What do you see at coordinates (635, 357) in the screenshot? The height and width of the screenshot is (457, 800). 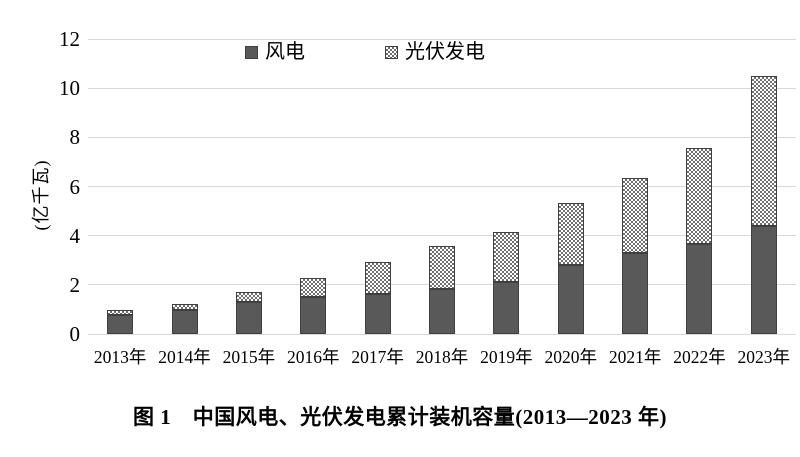 I see `x-axis-label: 2021年` at bounding box center [635, 357].